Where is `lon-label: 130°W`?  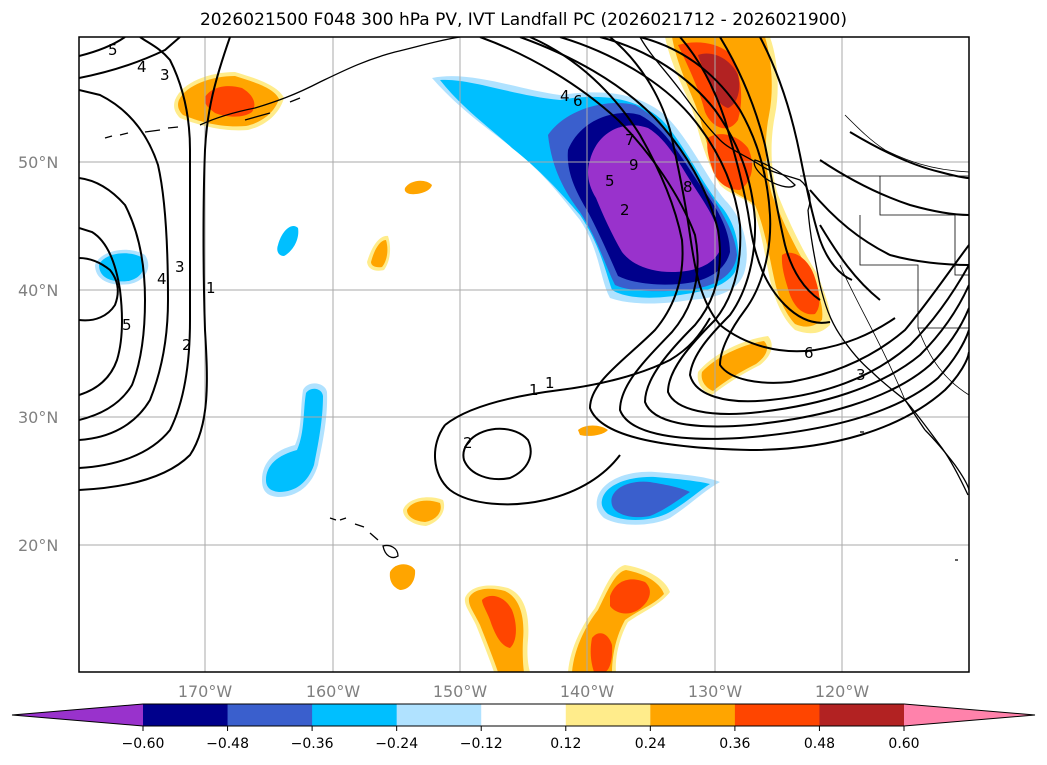 lon-label: 130°W is located at coordinates (715, 691).